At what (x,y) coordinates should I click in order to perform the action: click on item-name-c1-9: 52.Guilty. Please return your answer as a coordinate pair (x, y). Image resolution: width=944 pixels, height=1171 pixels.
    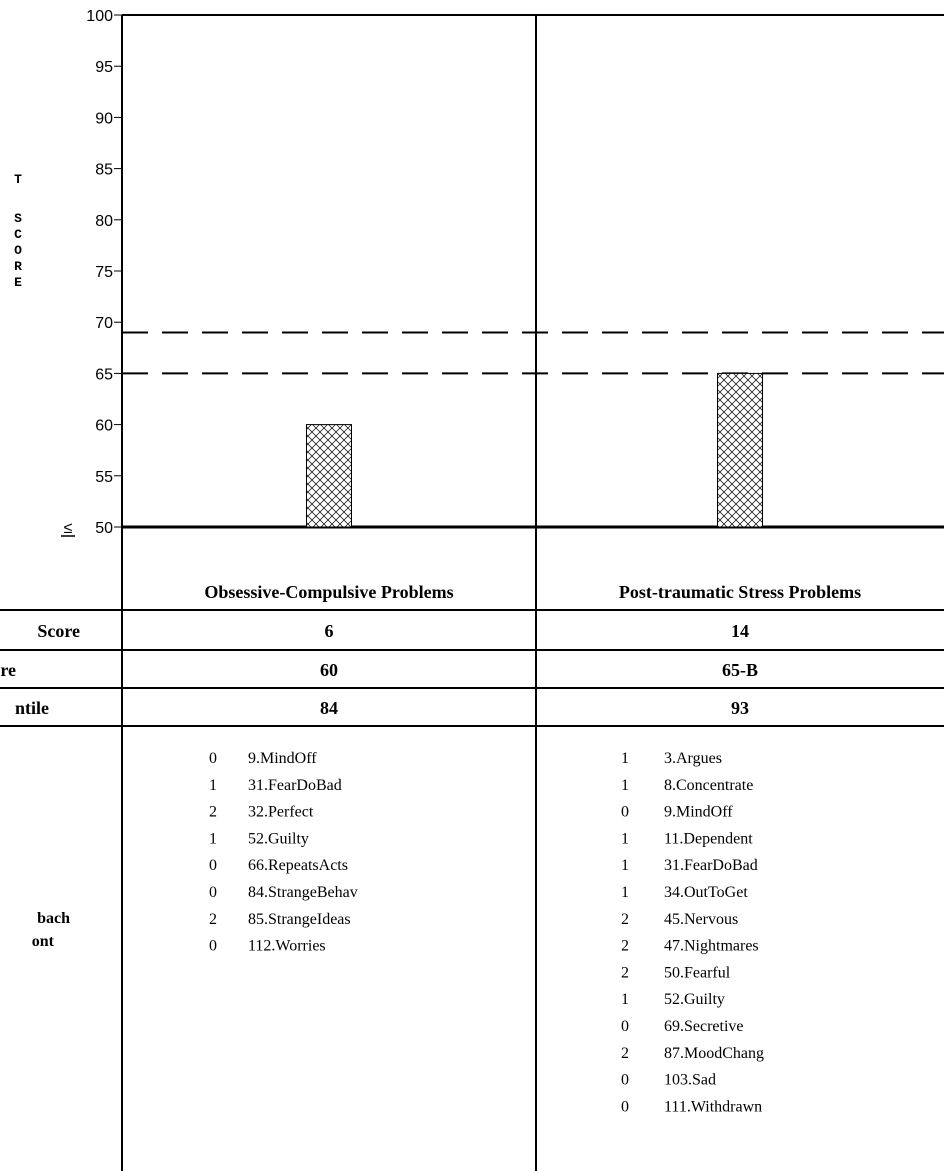
    Looking at the image, I should click on (694, 999).